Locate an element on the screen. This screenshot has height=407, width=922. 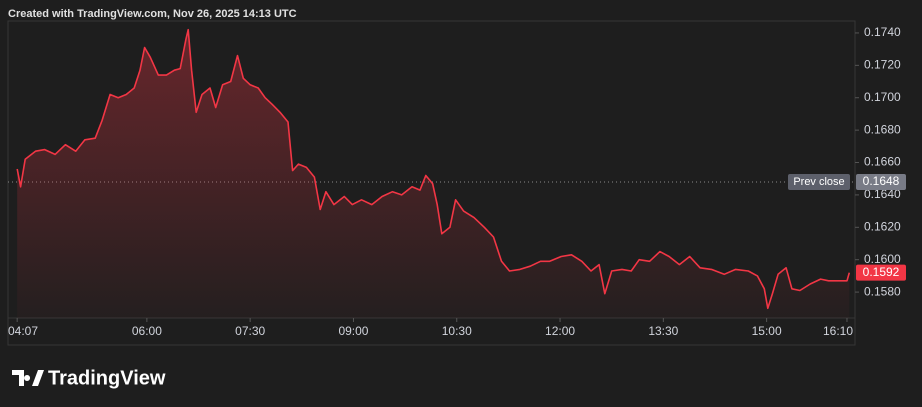
y-tick-label: 0.1660 is located at coordinates (882, 162).